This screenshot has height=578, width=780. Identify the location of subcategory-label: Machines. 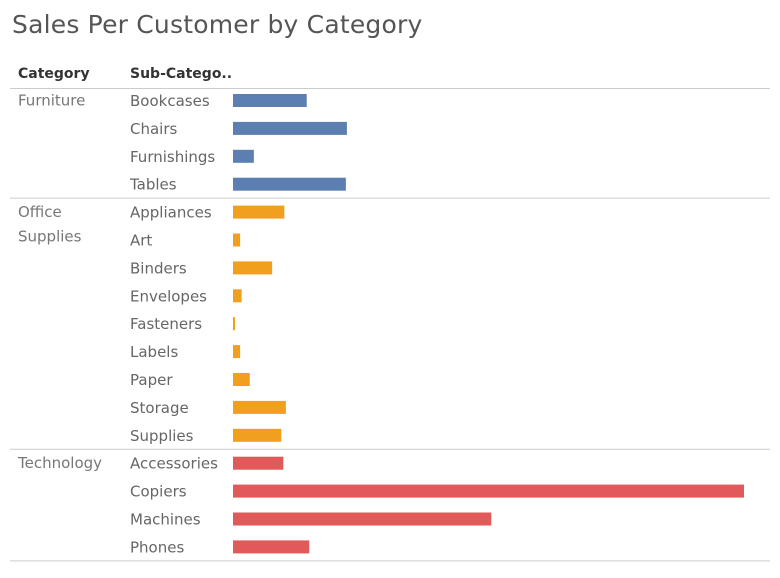
(165, 520).